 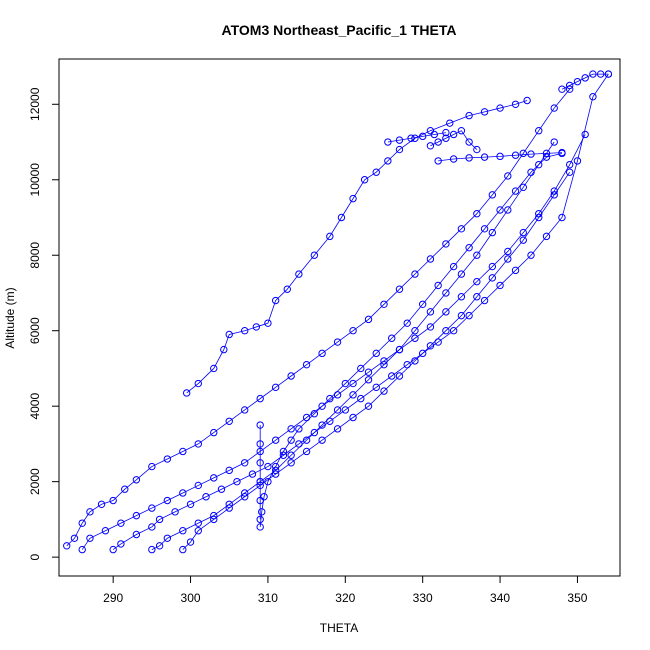 I want to click on x-tick-label: 320, so click(x=345, y=598).